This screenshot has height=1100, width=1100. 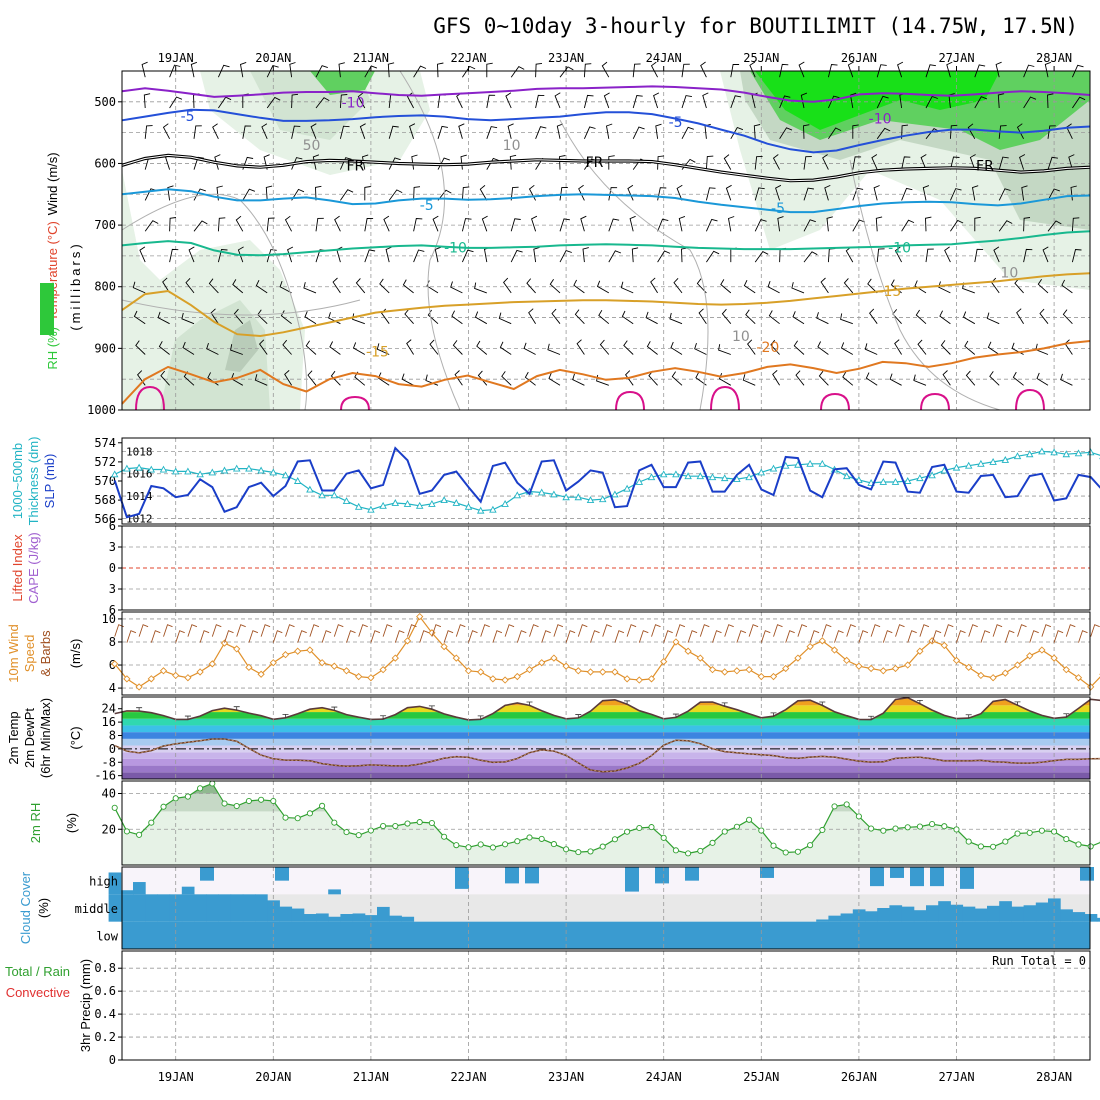 What do you see at coordinates (109, 619) in the screenshot?
I see `wind10-tick-label: 10` at bounding box center [109, 619].